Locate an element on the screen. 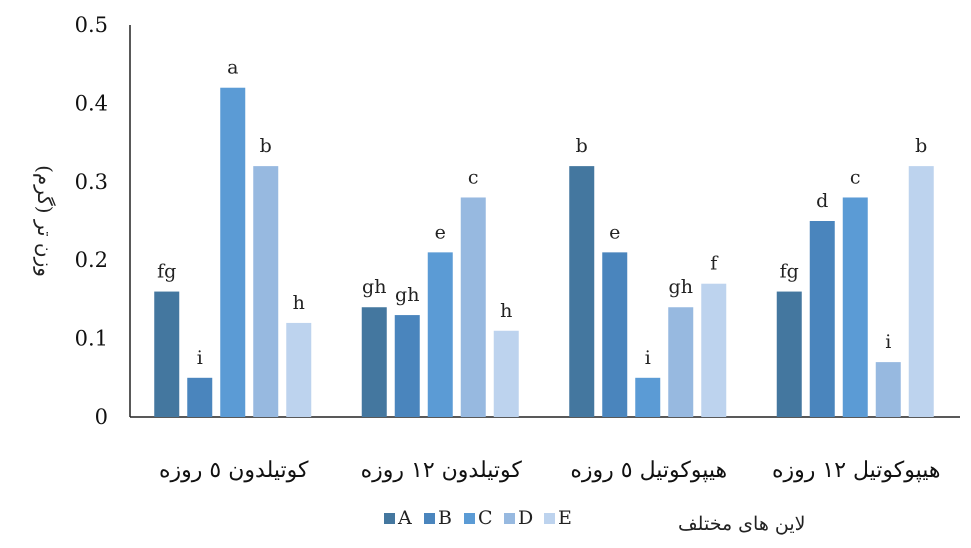 This screenshot has width=971, height=548. legend-swatch-C is located at coordinates (469, 518).